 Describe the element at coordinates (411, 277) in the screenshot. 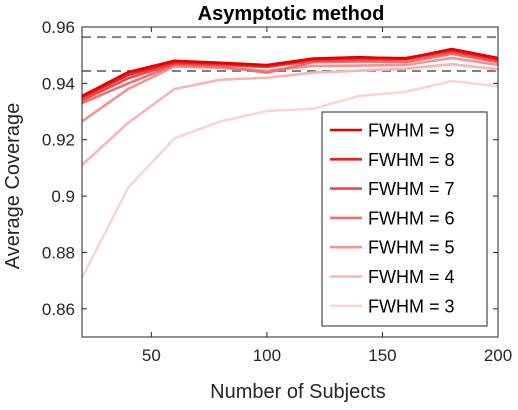

I see `legend-label-6: FWHM = 4` at that location.